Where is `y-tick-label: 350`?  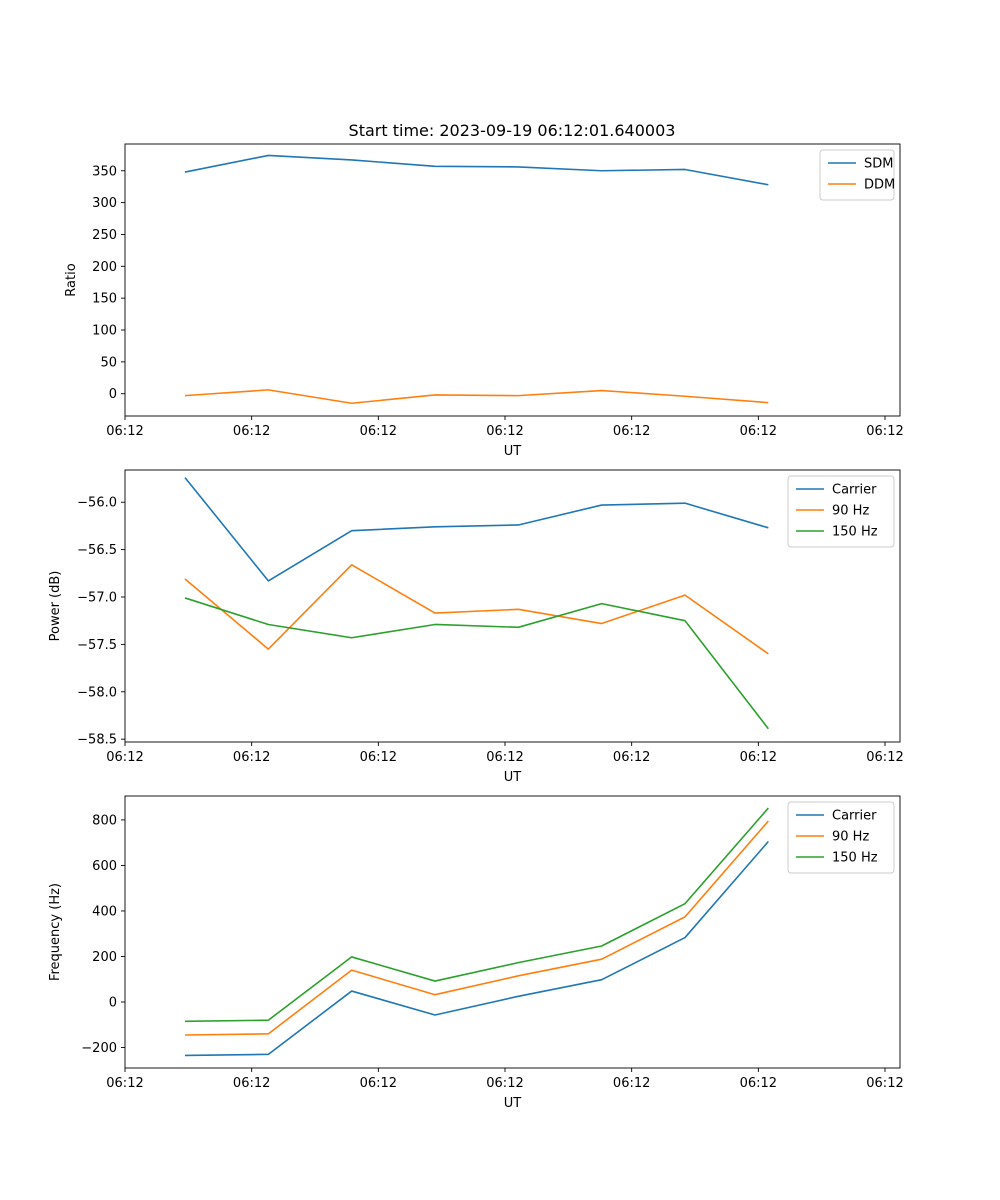
y-tick-label: 350 is located at coordinates (104, 171).